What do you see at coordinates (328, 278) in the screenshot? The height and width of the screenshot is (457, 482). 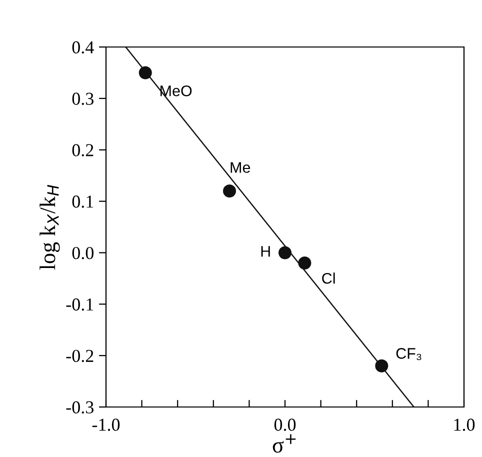 I see `annotation: Cl` at bounding box center [328, 278].